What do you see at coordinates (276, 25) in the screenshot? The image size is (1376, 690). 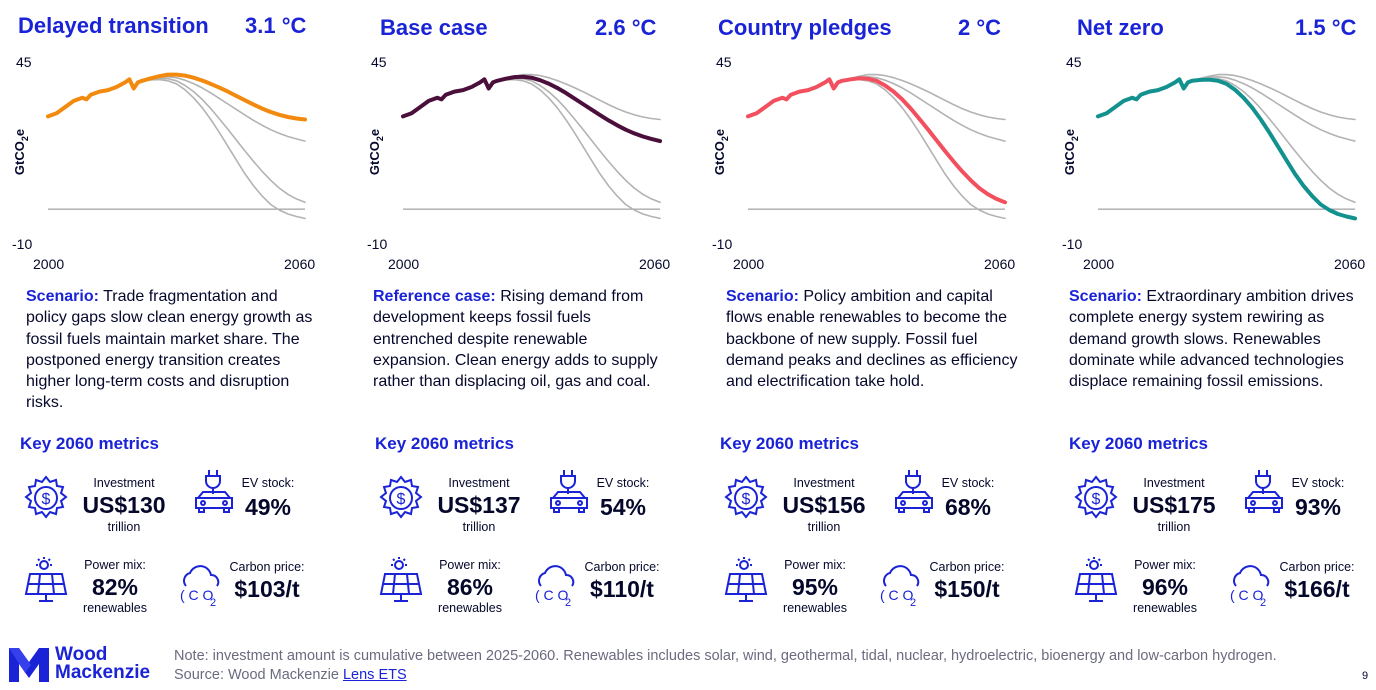 I see `warming-temperature: 3.1 °C` at bounding box center [276, 25].